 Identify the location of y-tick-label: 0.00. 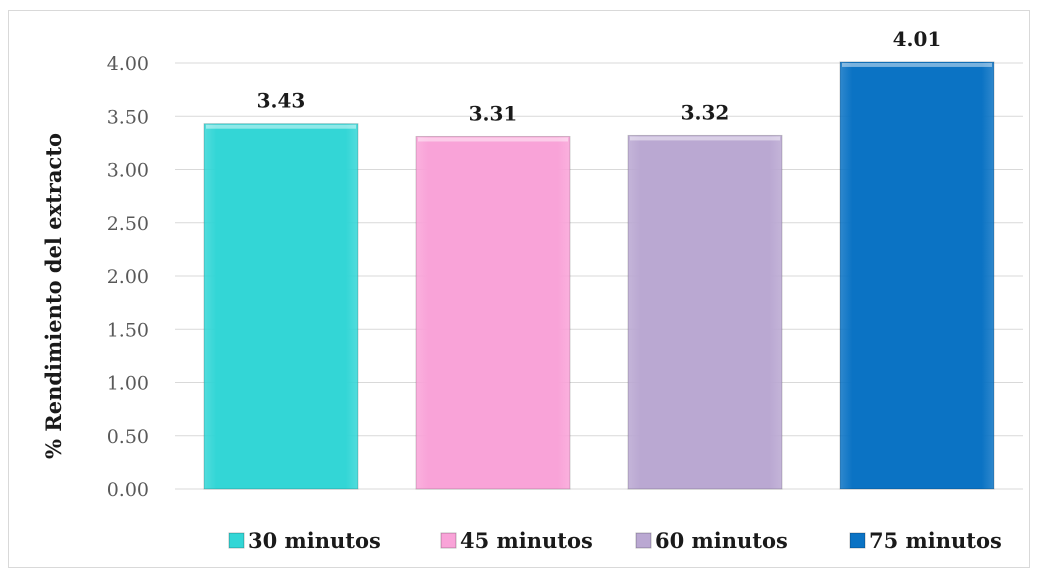
(128, 490).